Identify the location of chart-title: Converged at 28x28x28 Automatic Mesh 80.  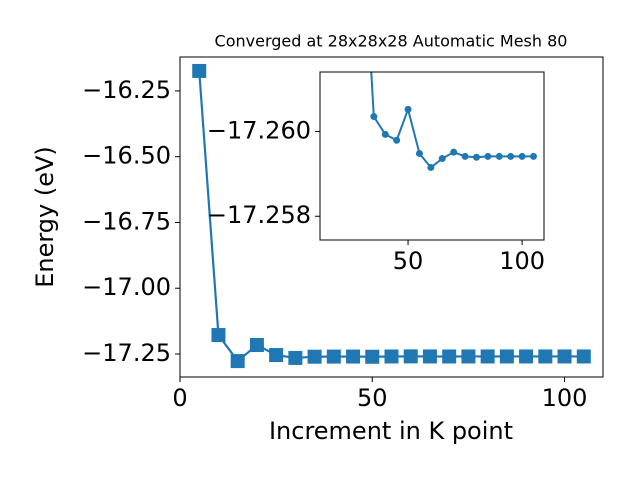
(391, 41).